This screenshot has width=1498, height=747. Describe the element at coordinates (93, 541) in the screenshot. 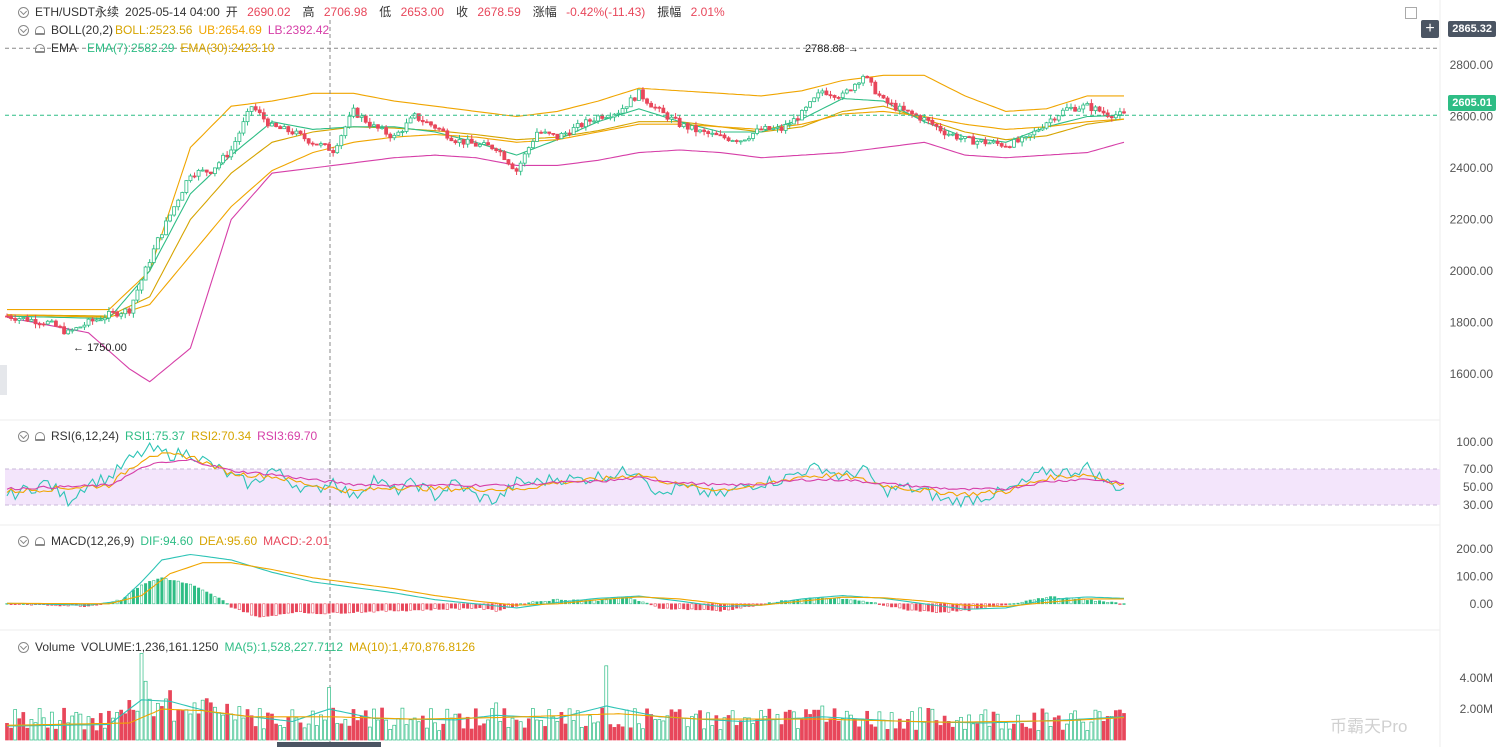

I see `macd-name: MACD(12,26,9)` at that location.